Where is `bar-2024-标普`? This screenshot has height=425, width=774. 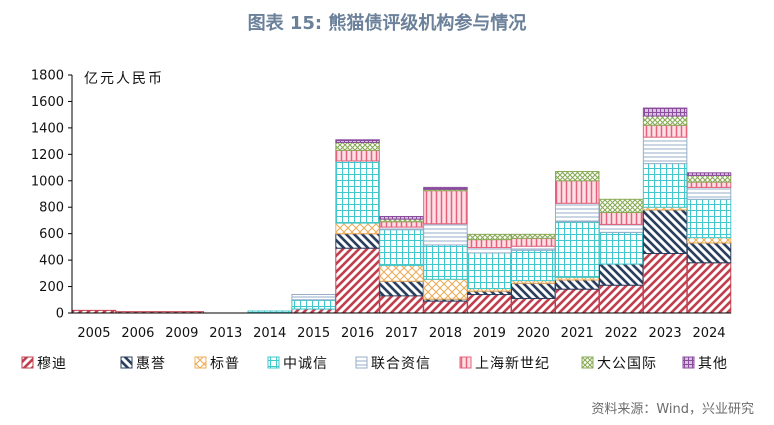 bar-2024-标普 is located at coordinates (709, 240).